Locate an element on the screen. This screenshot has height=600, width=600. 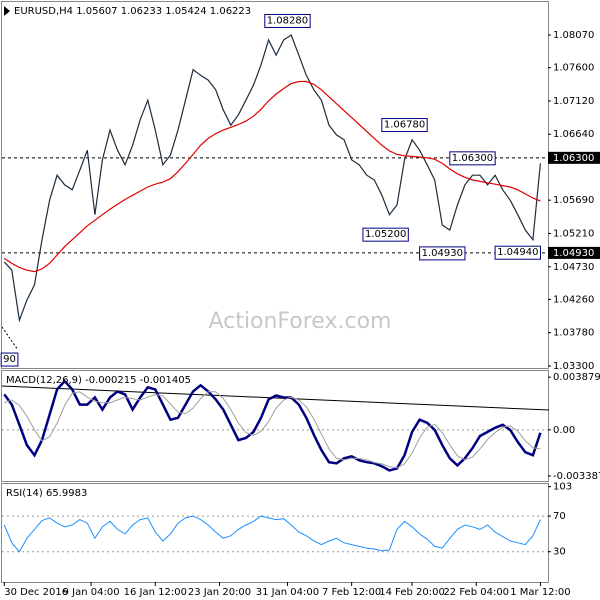
watermark: ActionForex.com is located at coordinates (300, 321).